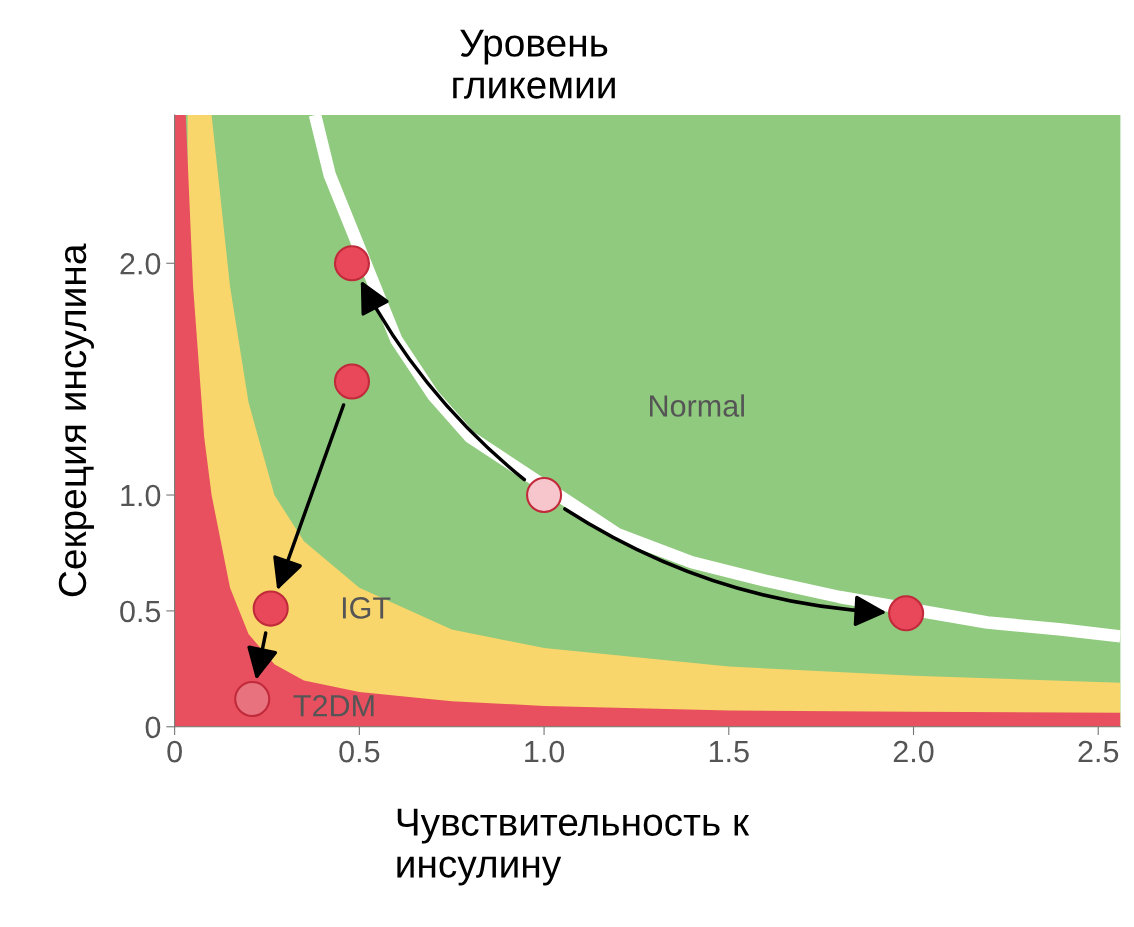  I want to click on annotation: T2DM, so click(333, 705).